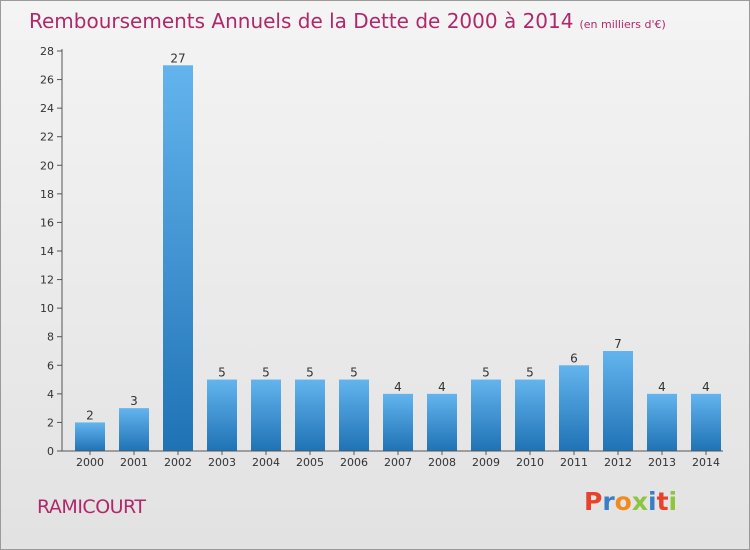 The width and height of the screenshot is (750, 550). I want to click on bar-2013, so click(662, 422).